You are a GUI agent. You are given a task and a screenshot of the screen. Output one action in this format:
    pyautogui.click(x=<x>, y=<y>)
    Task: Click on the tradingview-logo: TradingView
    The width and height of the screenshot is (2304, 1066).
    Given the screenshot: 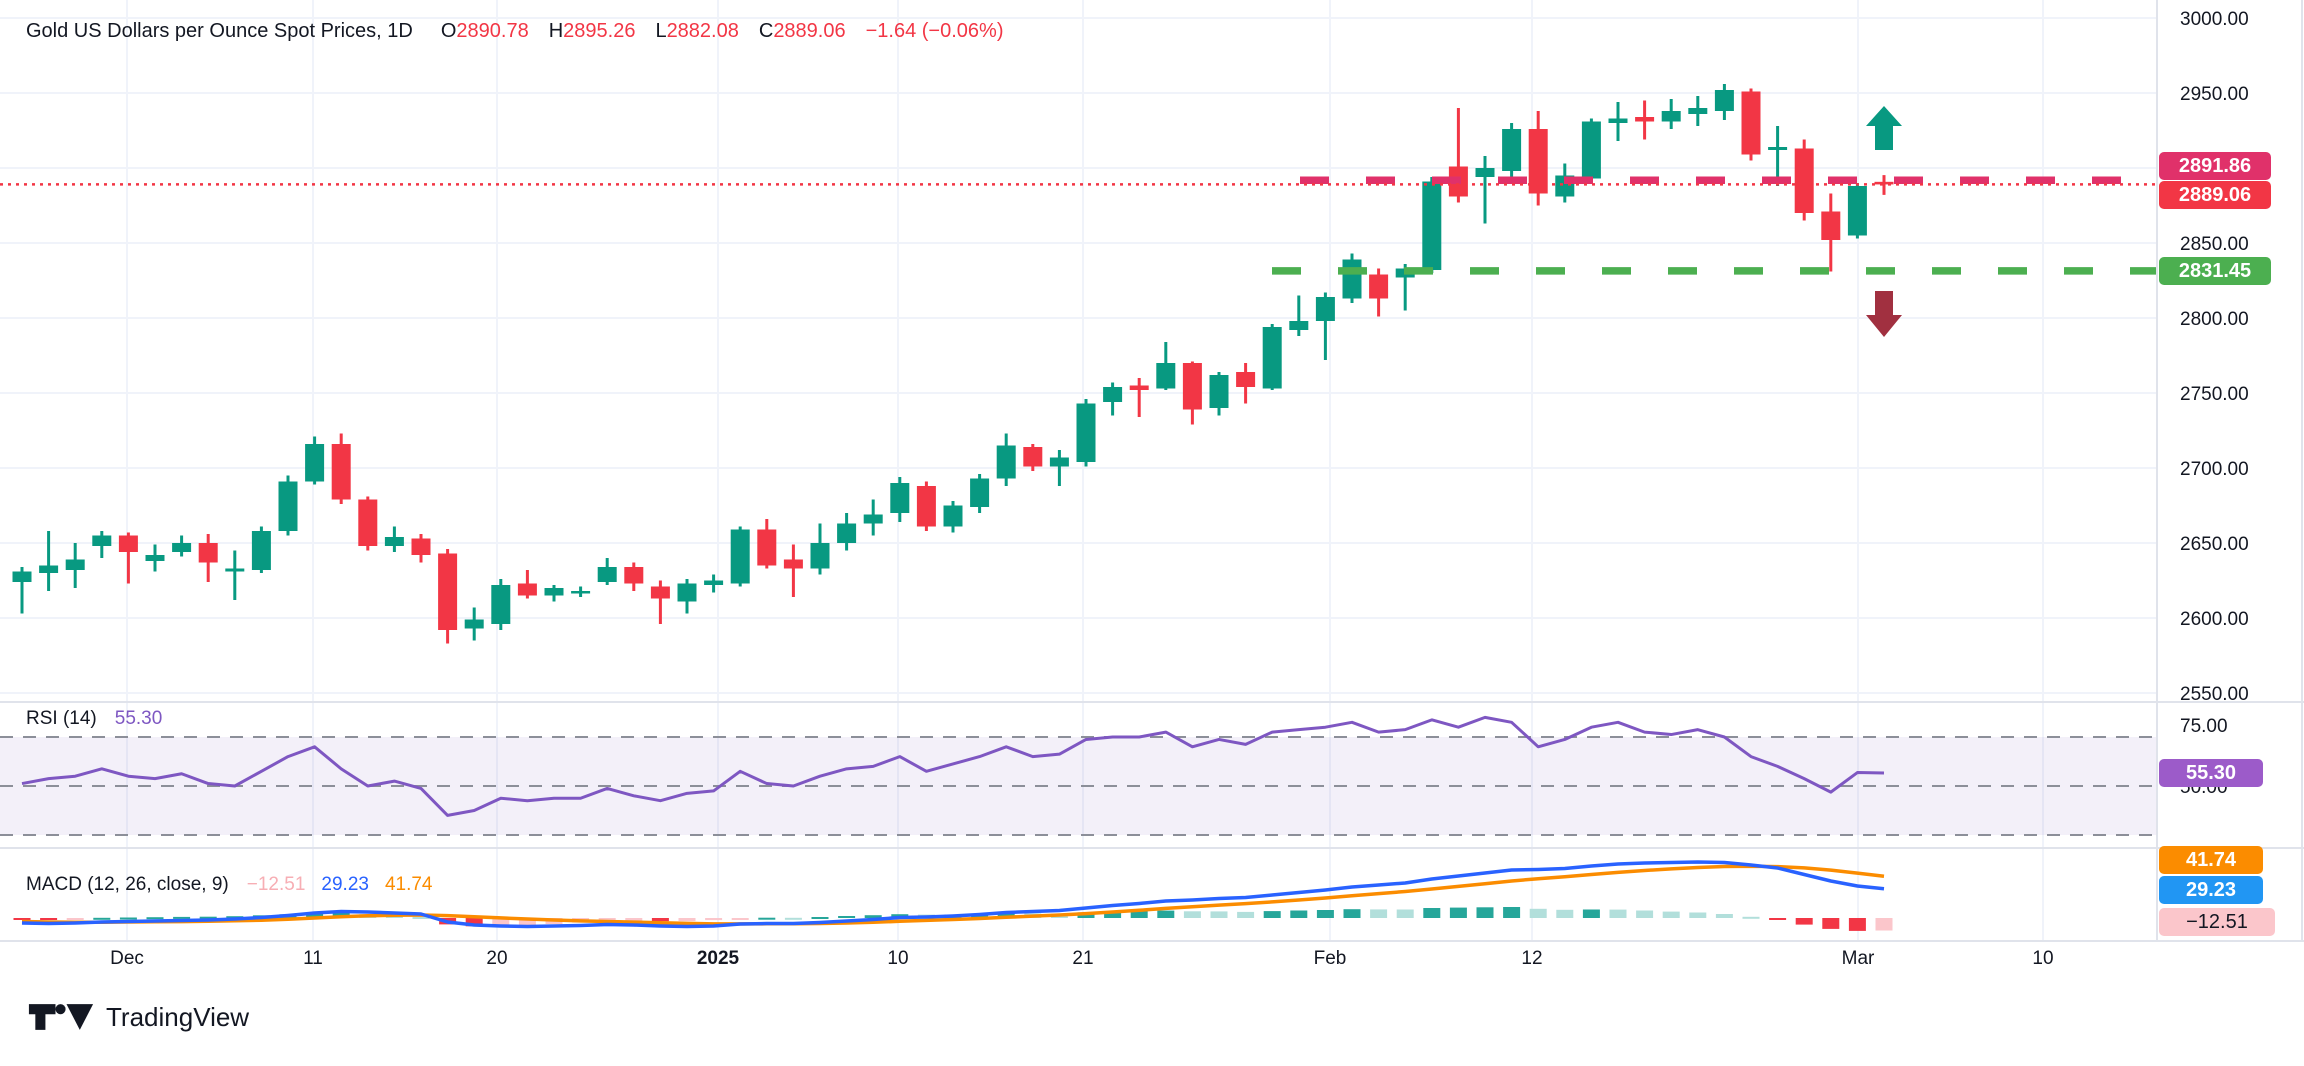 What is the action you would take?
    pyautogui.click(x=138, y=1017)
    